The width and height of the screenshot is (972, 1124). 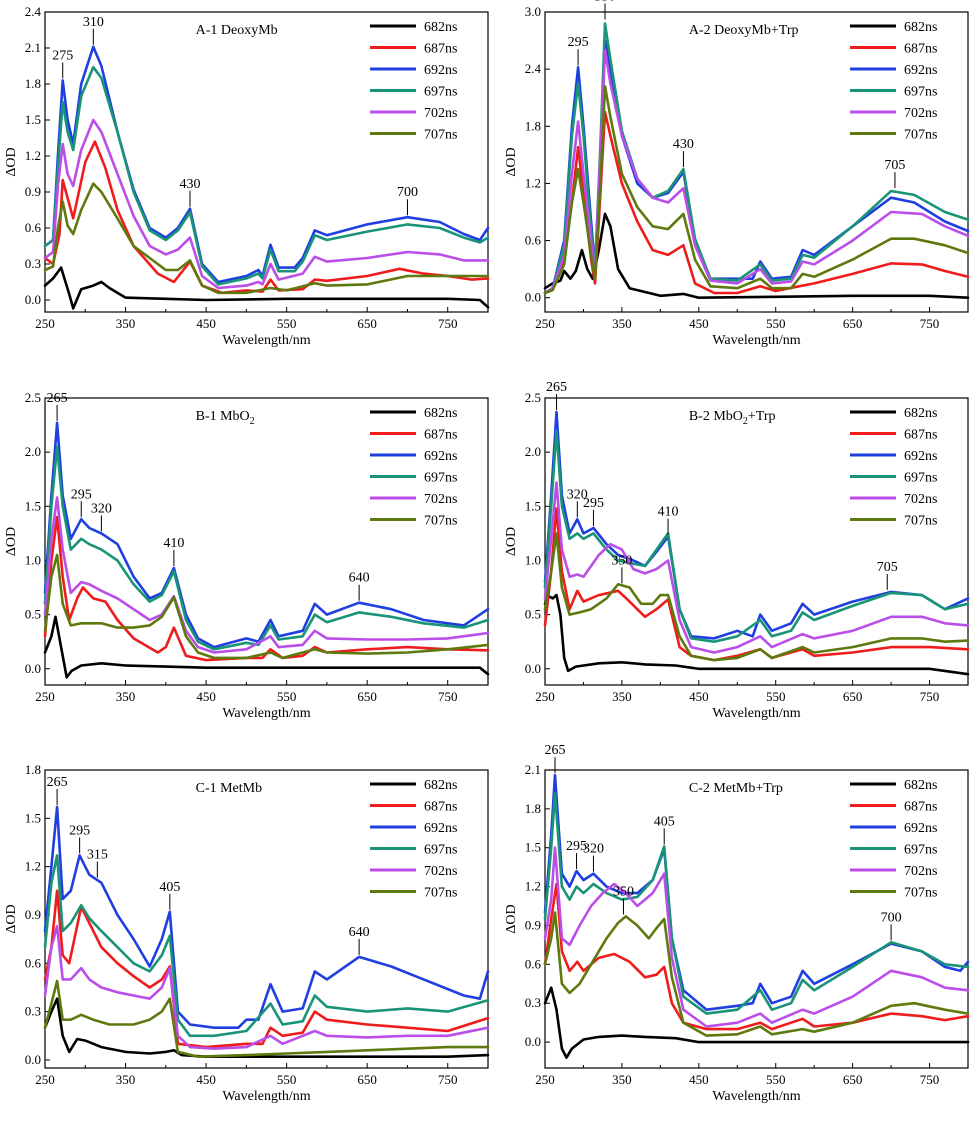 What do you see at coordinates (208, 416) in the screenshot?
I see `panel-id: B-1` at bounding box center [208, 416].